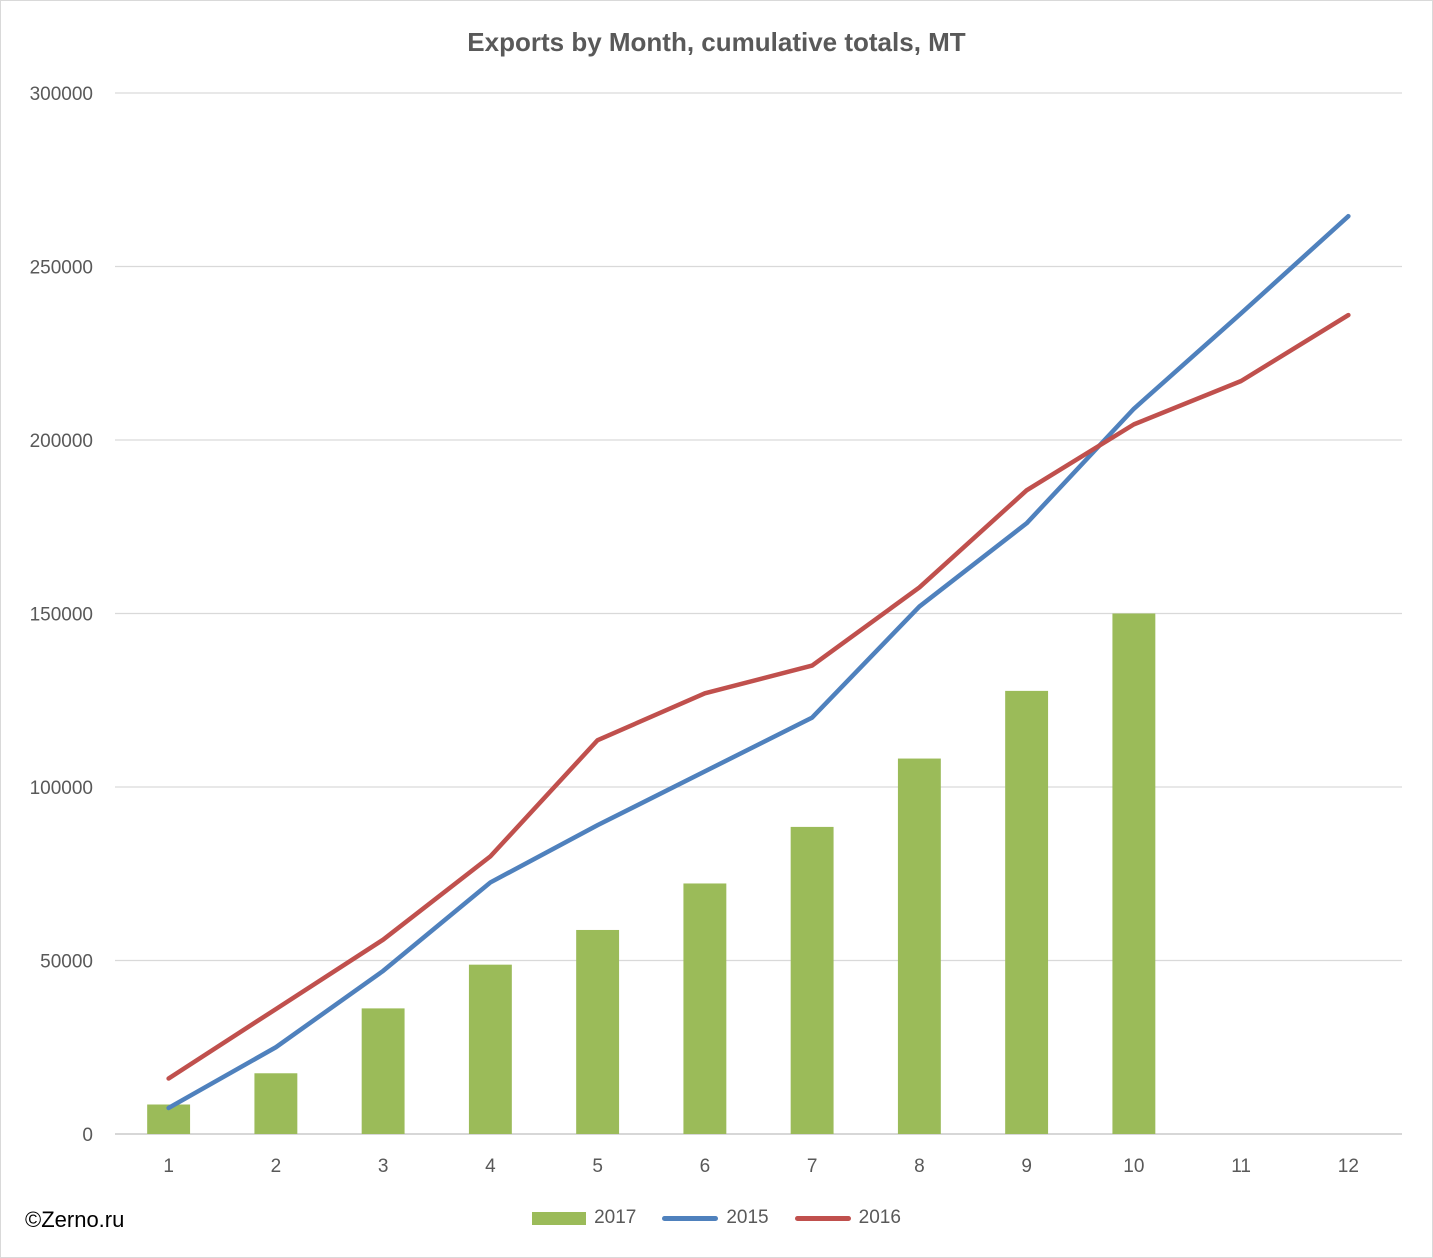  What do you see at coordinates (615, 1217) in the screenshot?
I see `legend-label-2017: 2017` at bounding box center [615, 1217].